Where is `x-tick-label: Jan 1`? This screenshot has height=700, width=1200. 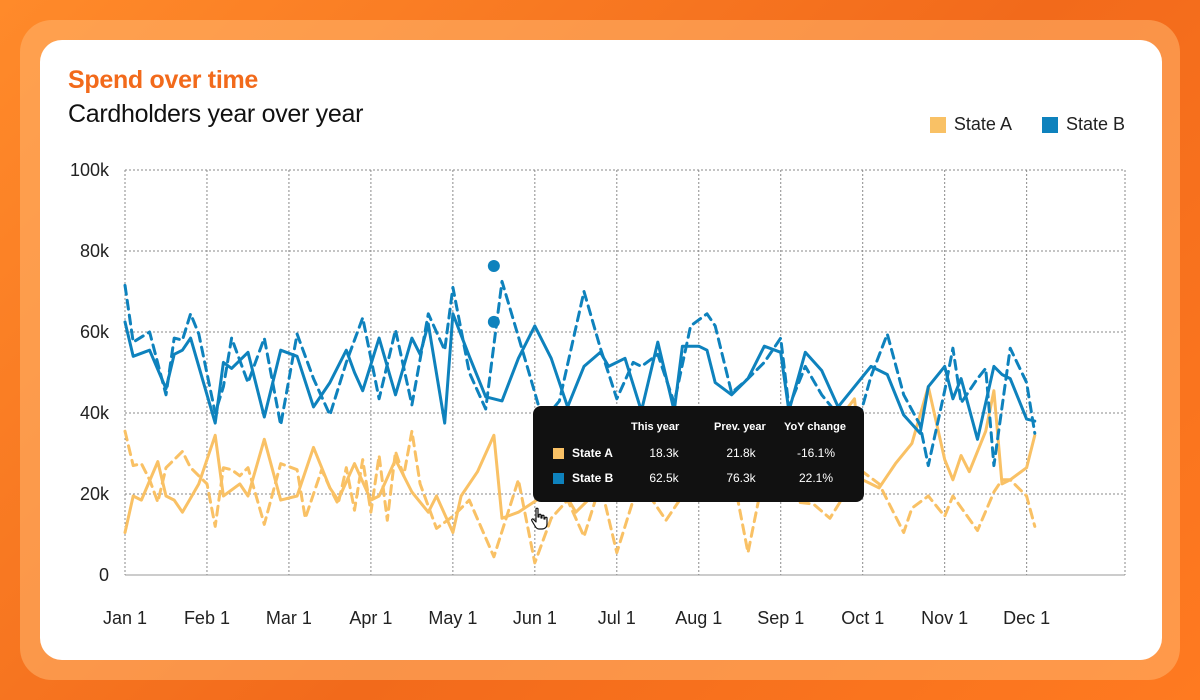
x-tick-label: Jan 1 is located at coordinates (125, 618).